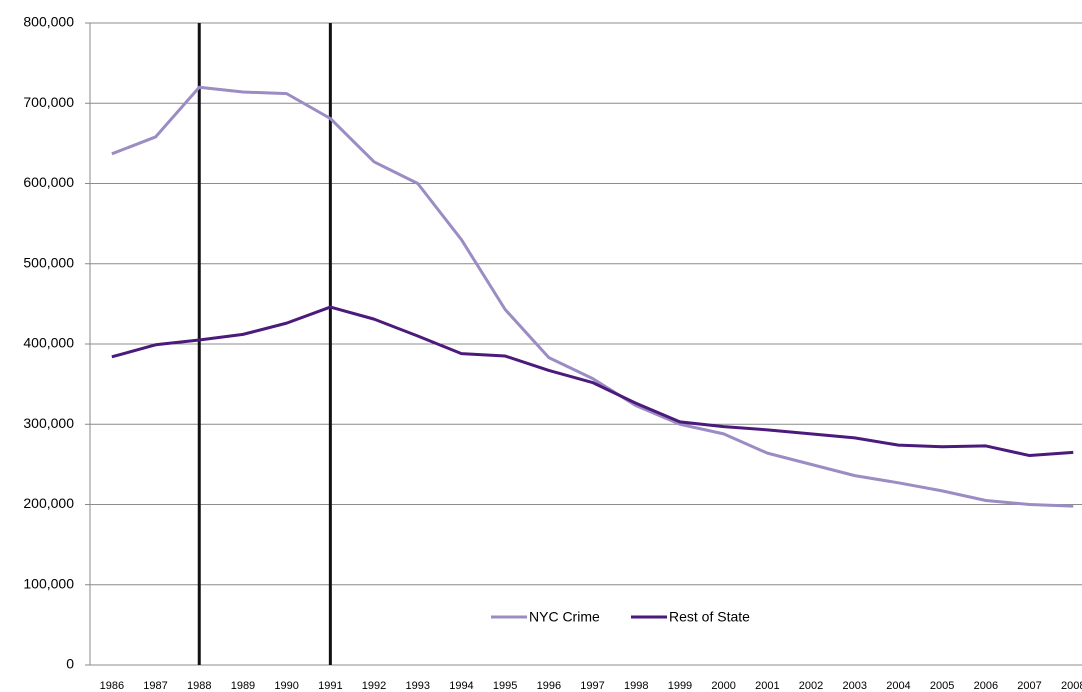 The width and height of the screenshot is (1082, 692). I want to click on x-tick-label: 1988, so click(199, 686).